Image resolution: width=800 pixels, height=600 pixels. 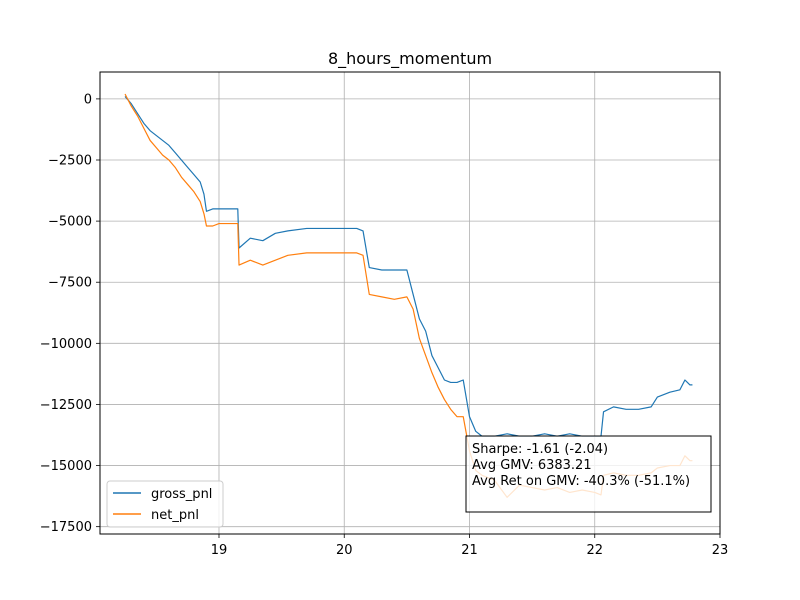 I want to click on y-tick-label: −12500, so click(x=66, y=405).